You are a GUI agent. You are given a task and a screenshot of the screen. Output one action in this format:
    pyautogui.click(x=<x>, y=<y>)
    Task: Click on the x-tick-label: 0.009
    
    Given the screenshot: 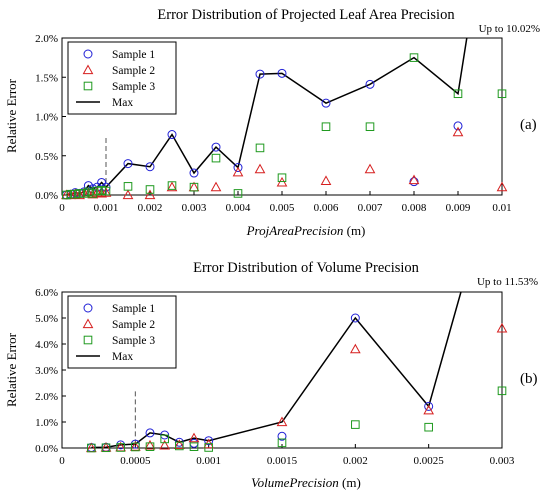 What is the action you would take?
    pyautogui.click(x=458, y=208)
    